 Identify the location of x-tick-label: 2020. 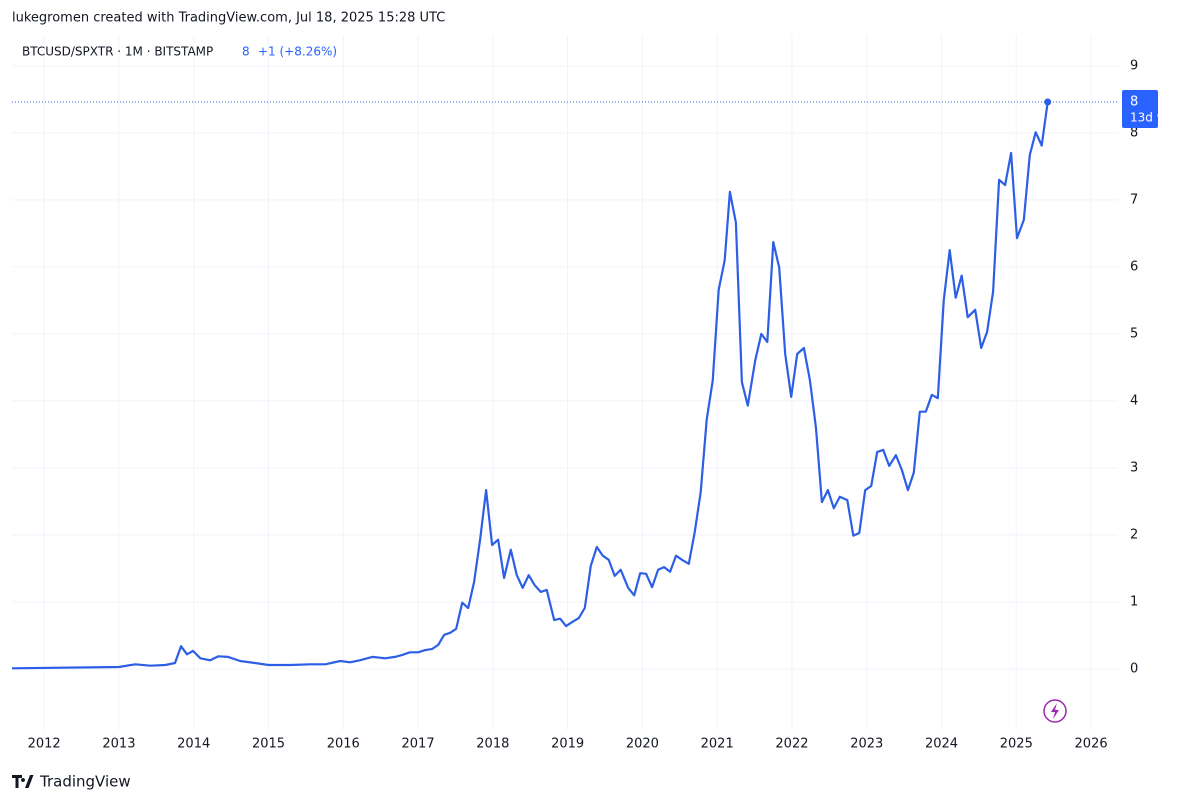
(642, 744).